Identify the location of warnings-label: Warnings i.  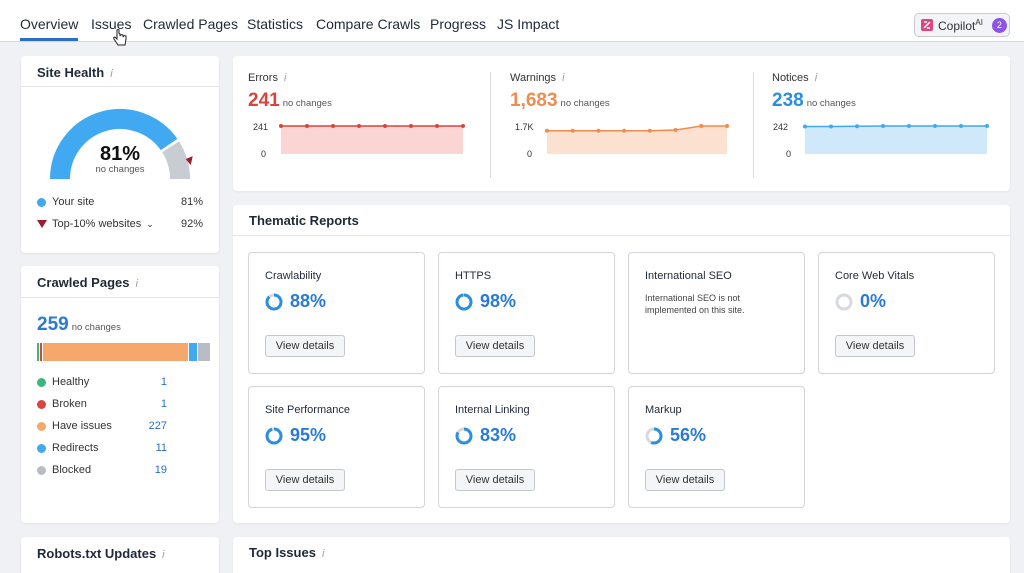
(537, 78).